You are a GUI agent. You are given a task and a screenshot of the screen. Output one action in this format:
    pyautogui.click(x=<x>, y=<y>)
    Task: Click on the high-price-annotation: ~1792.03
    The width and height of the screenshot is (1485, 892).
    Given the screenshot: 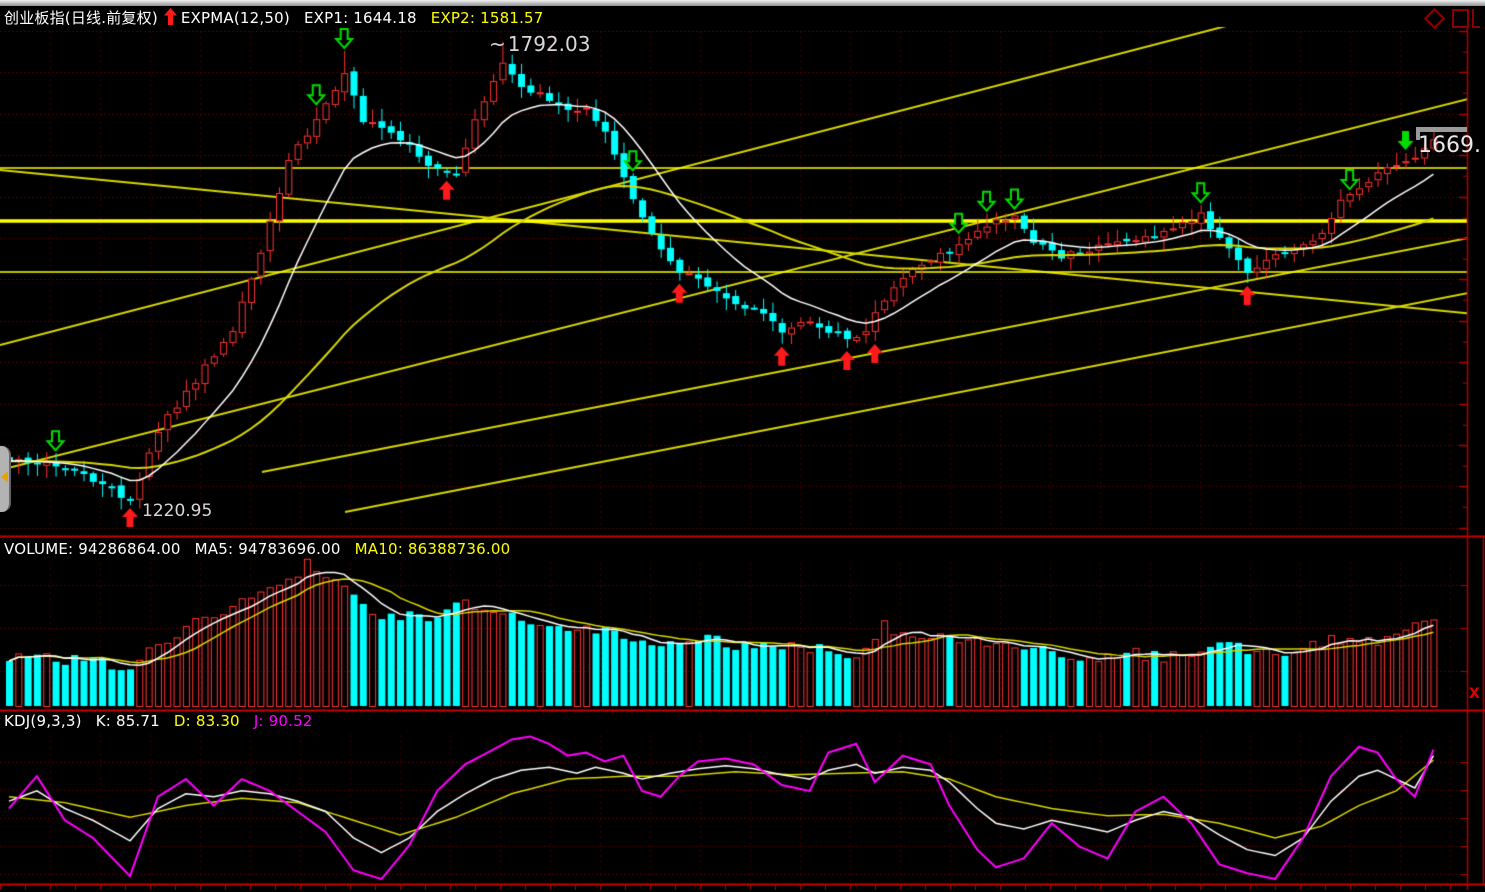 What is the action you would take?
    pyautogui.click(x=539, y=44)
    